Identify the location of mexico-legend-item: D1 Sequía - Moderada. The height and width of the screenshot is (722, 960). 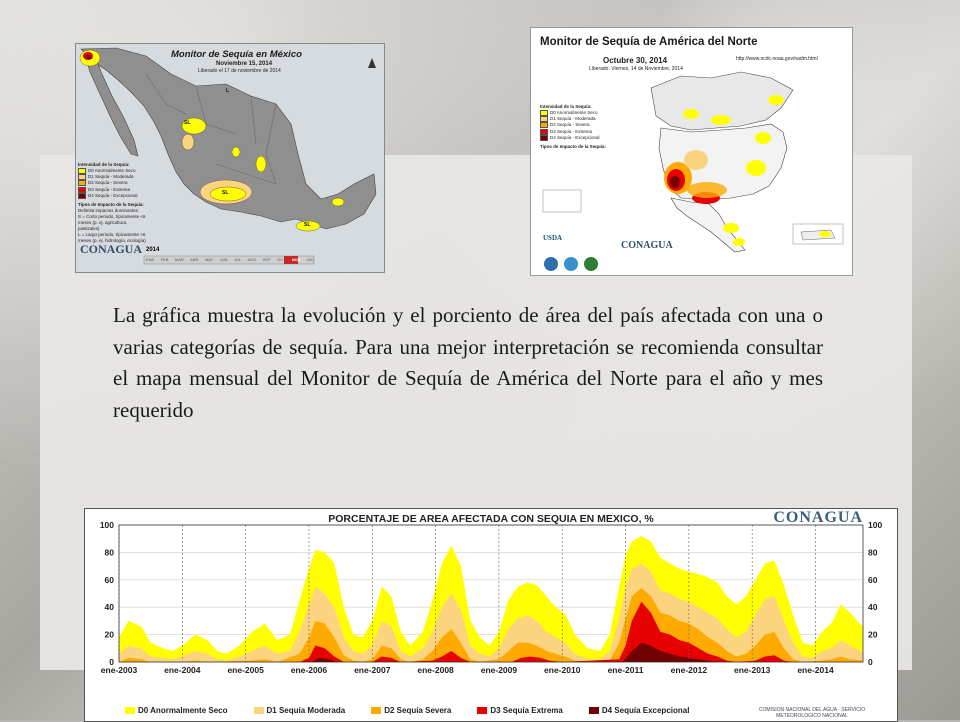
(113, 177).